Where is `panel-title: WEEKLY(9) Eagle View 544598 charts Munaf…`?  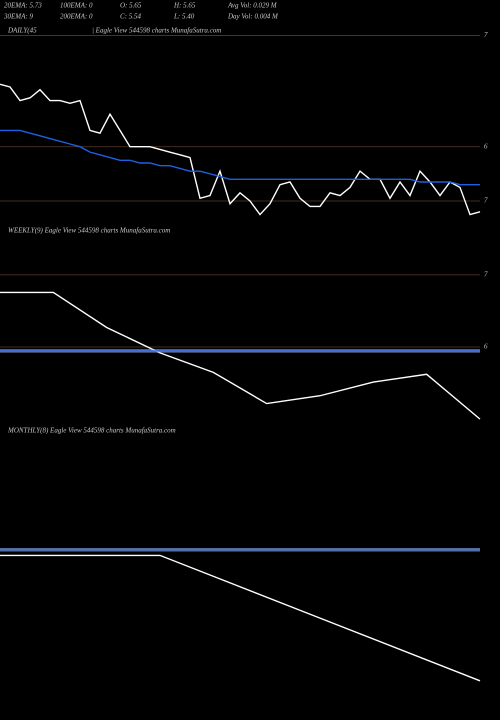
panel-title: WEEKLY(9) Eagle View 544598 charts Munaf… is located at coordinates (89, 231).